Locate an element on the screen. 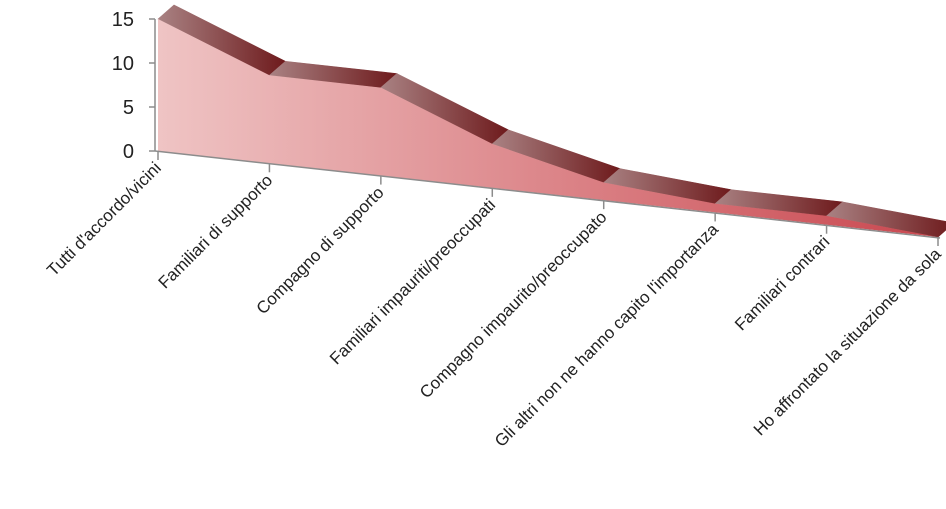 This screenshot has width=946, height=509. category-label: Familiari di supporto is located at coordinates (216, 232).